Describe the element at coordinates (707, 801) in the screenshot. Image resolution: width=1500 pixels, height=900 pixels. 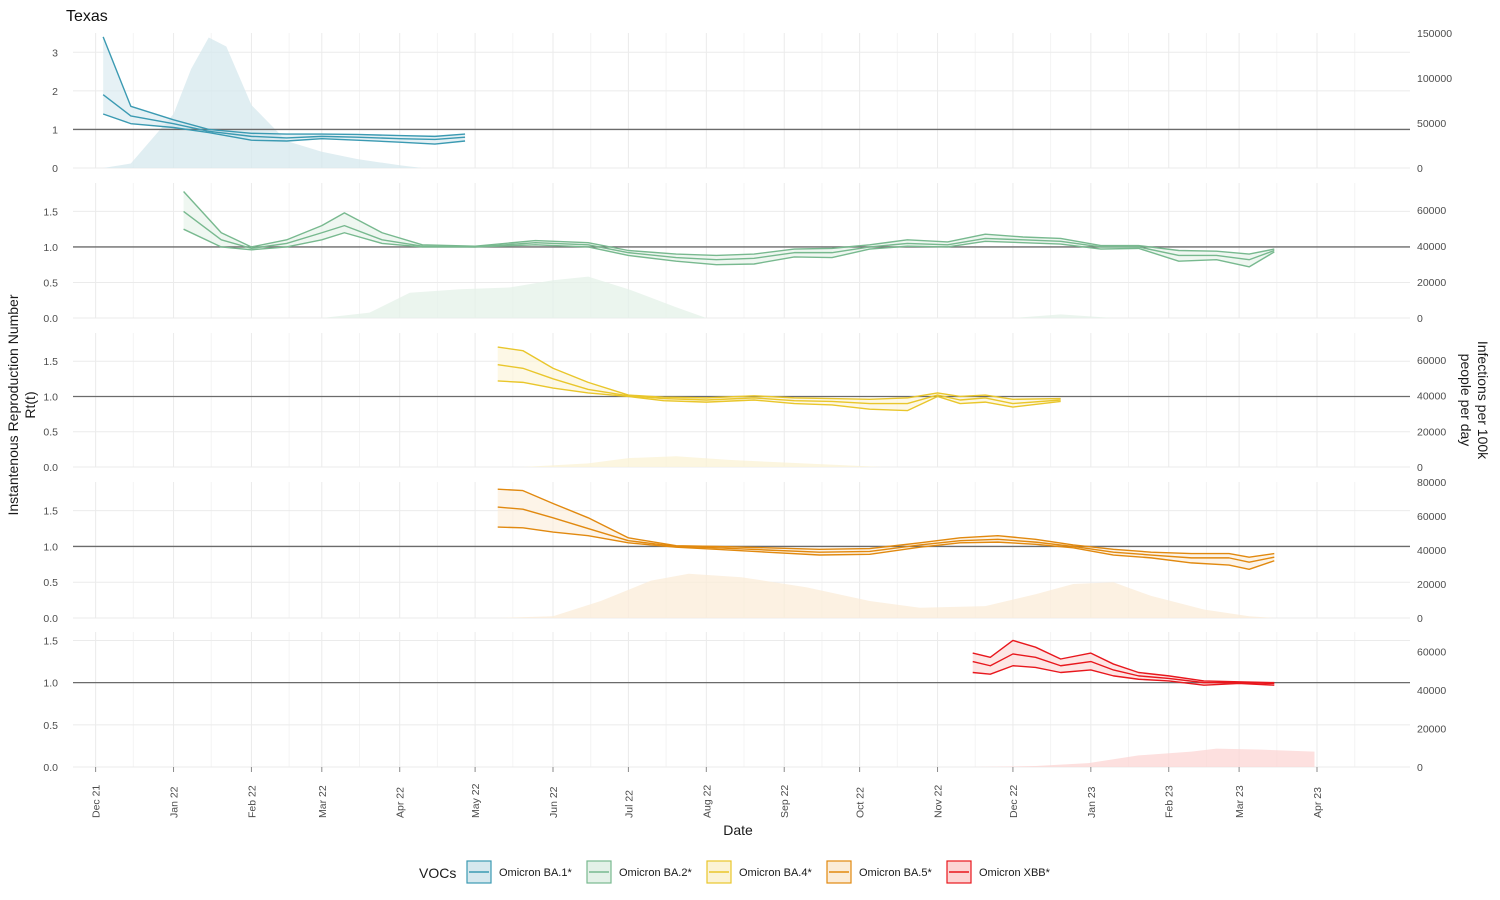
I see `x-tick-label: Aug 22` at that location.